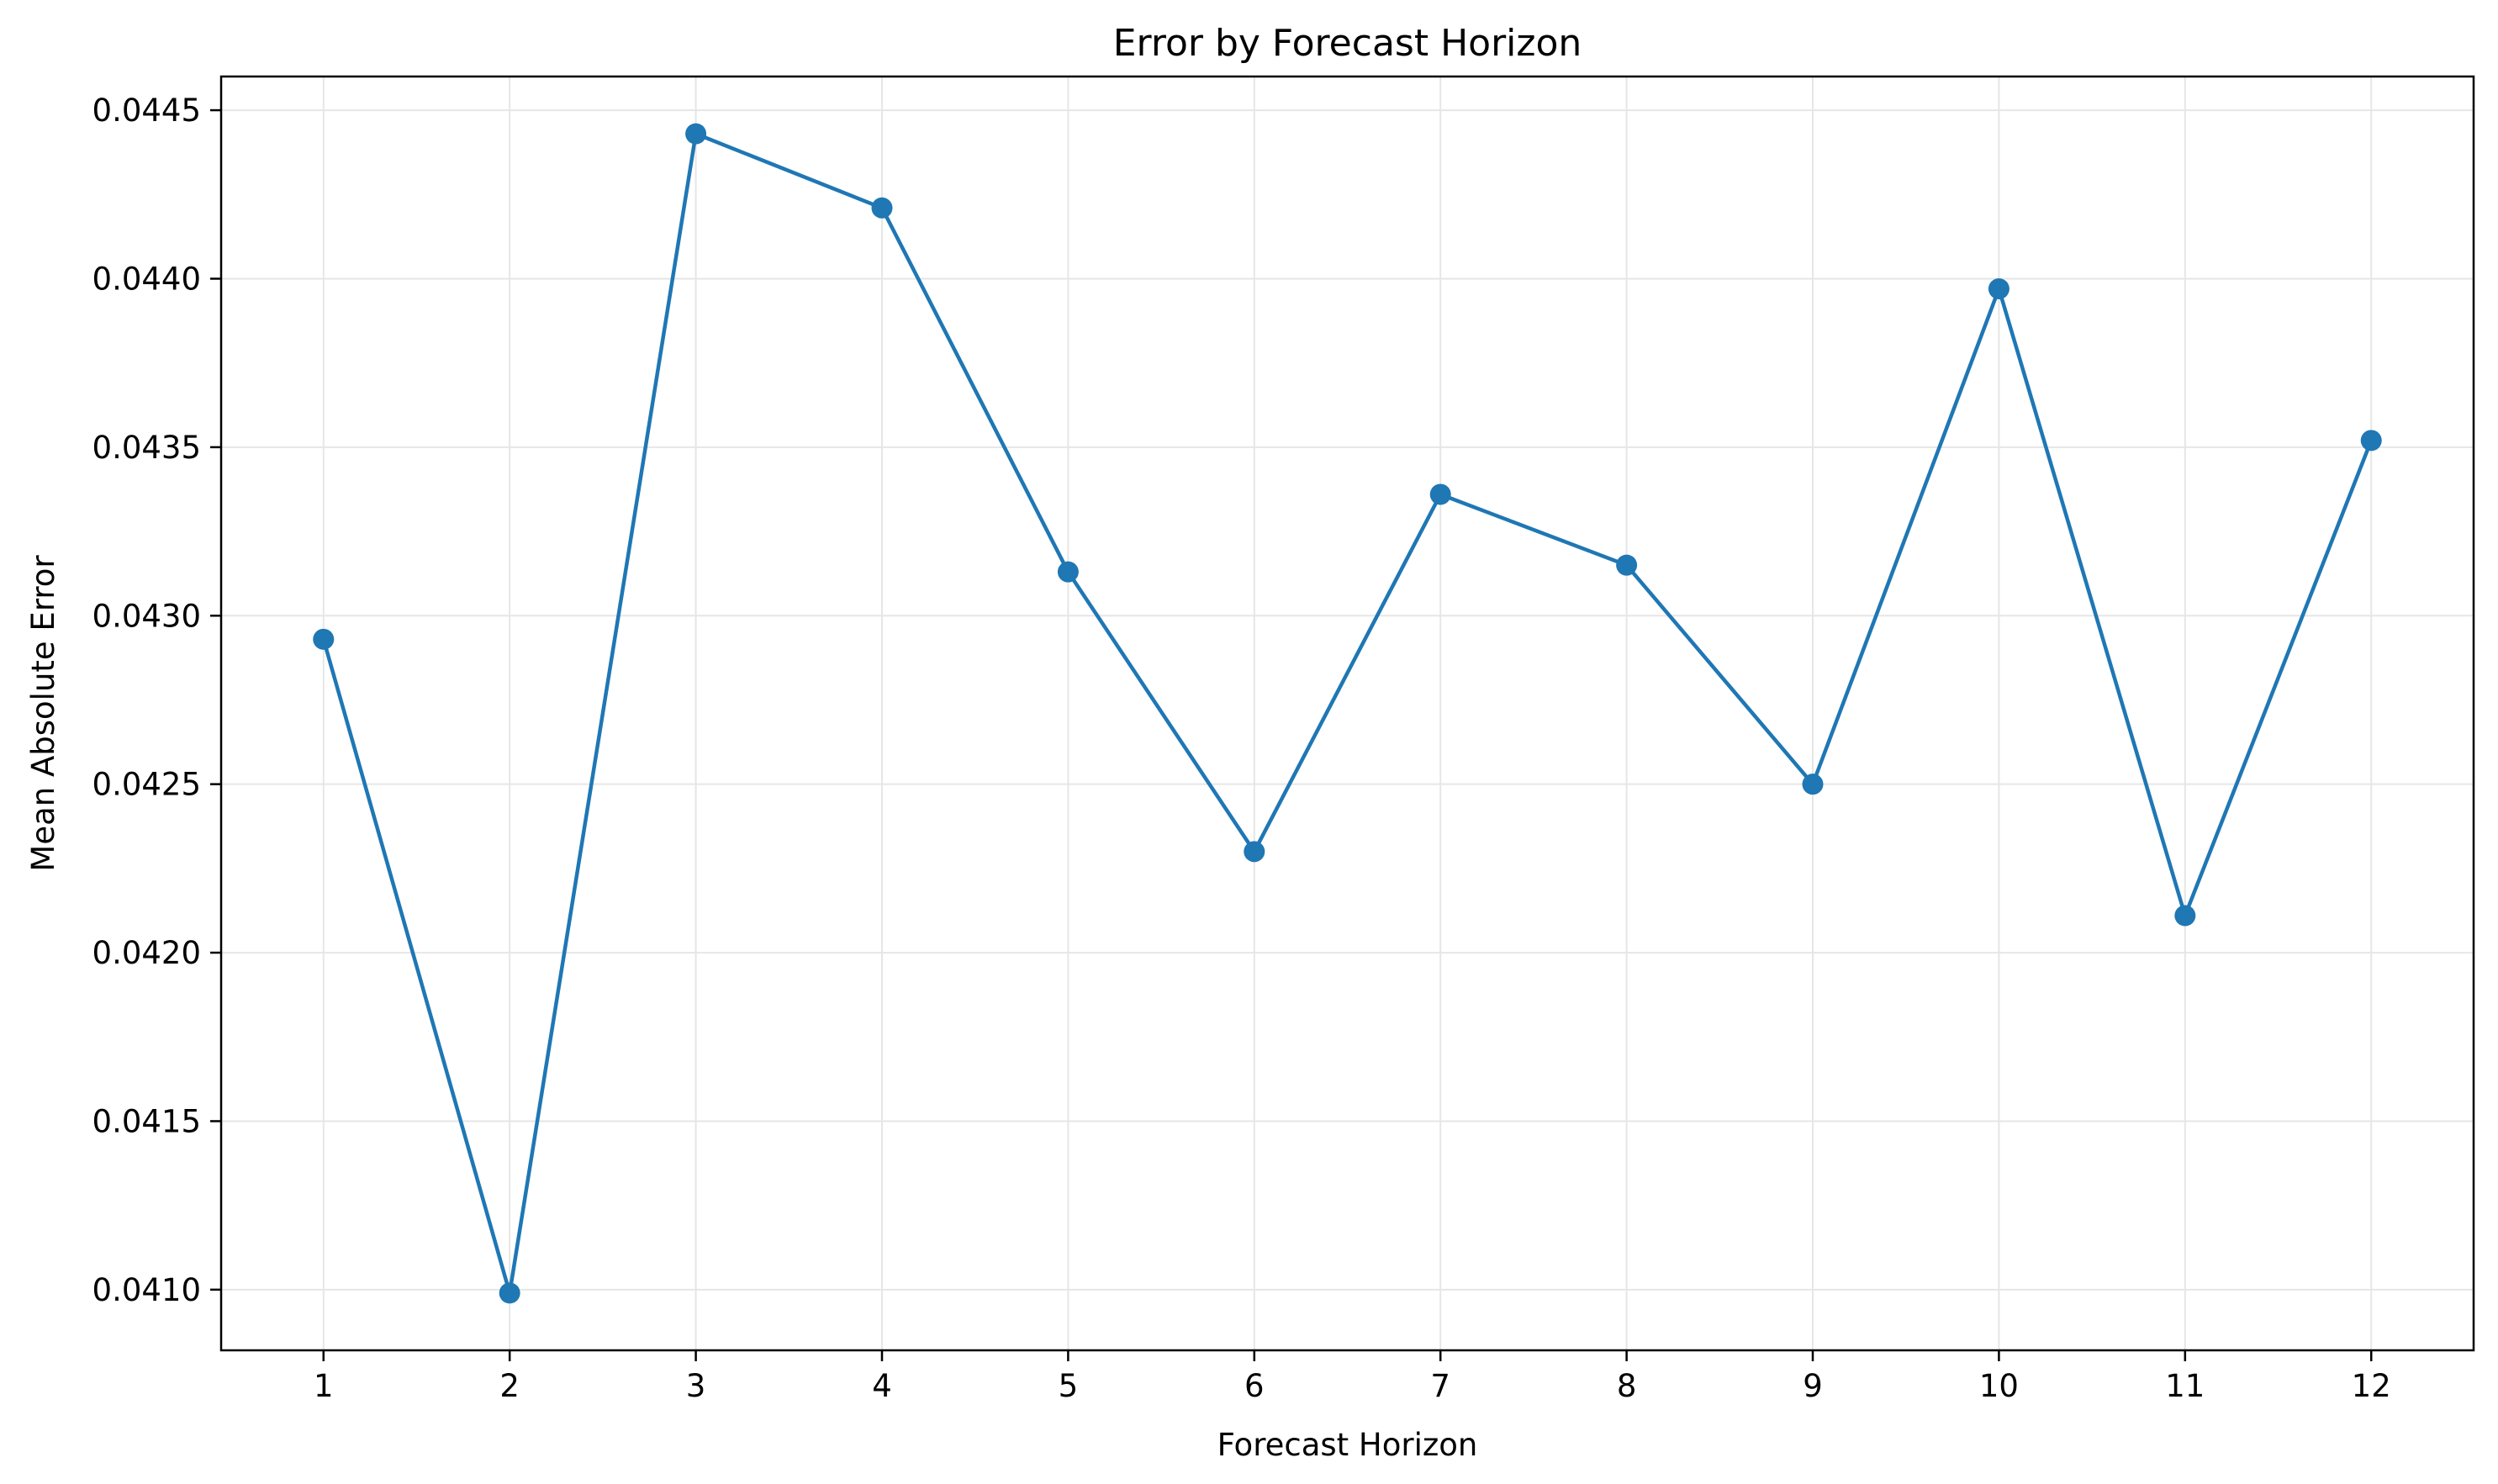 This screenshot has width=2498, height=1484. What do you see at coordinates (509, 1386) in the screenshot?
I see `x-tick-label: 2` at bounding box center [509, 1386].